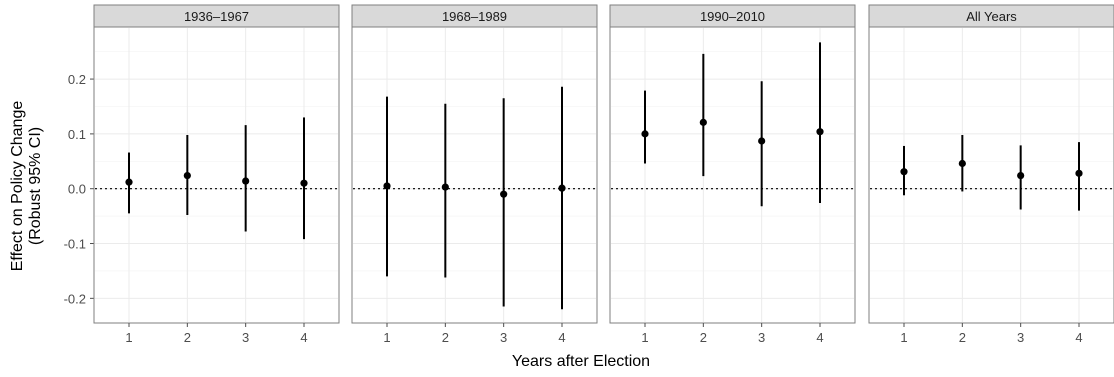  I want to click on y-tick-label: 0.0, so click(77, 189).